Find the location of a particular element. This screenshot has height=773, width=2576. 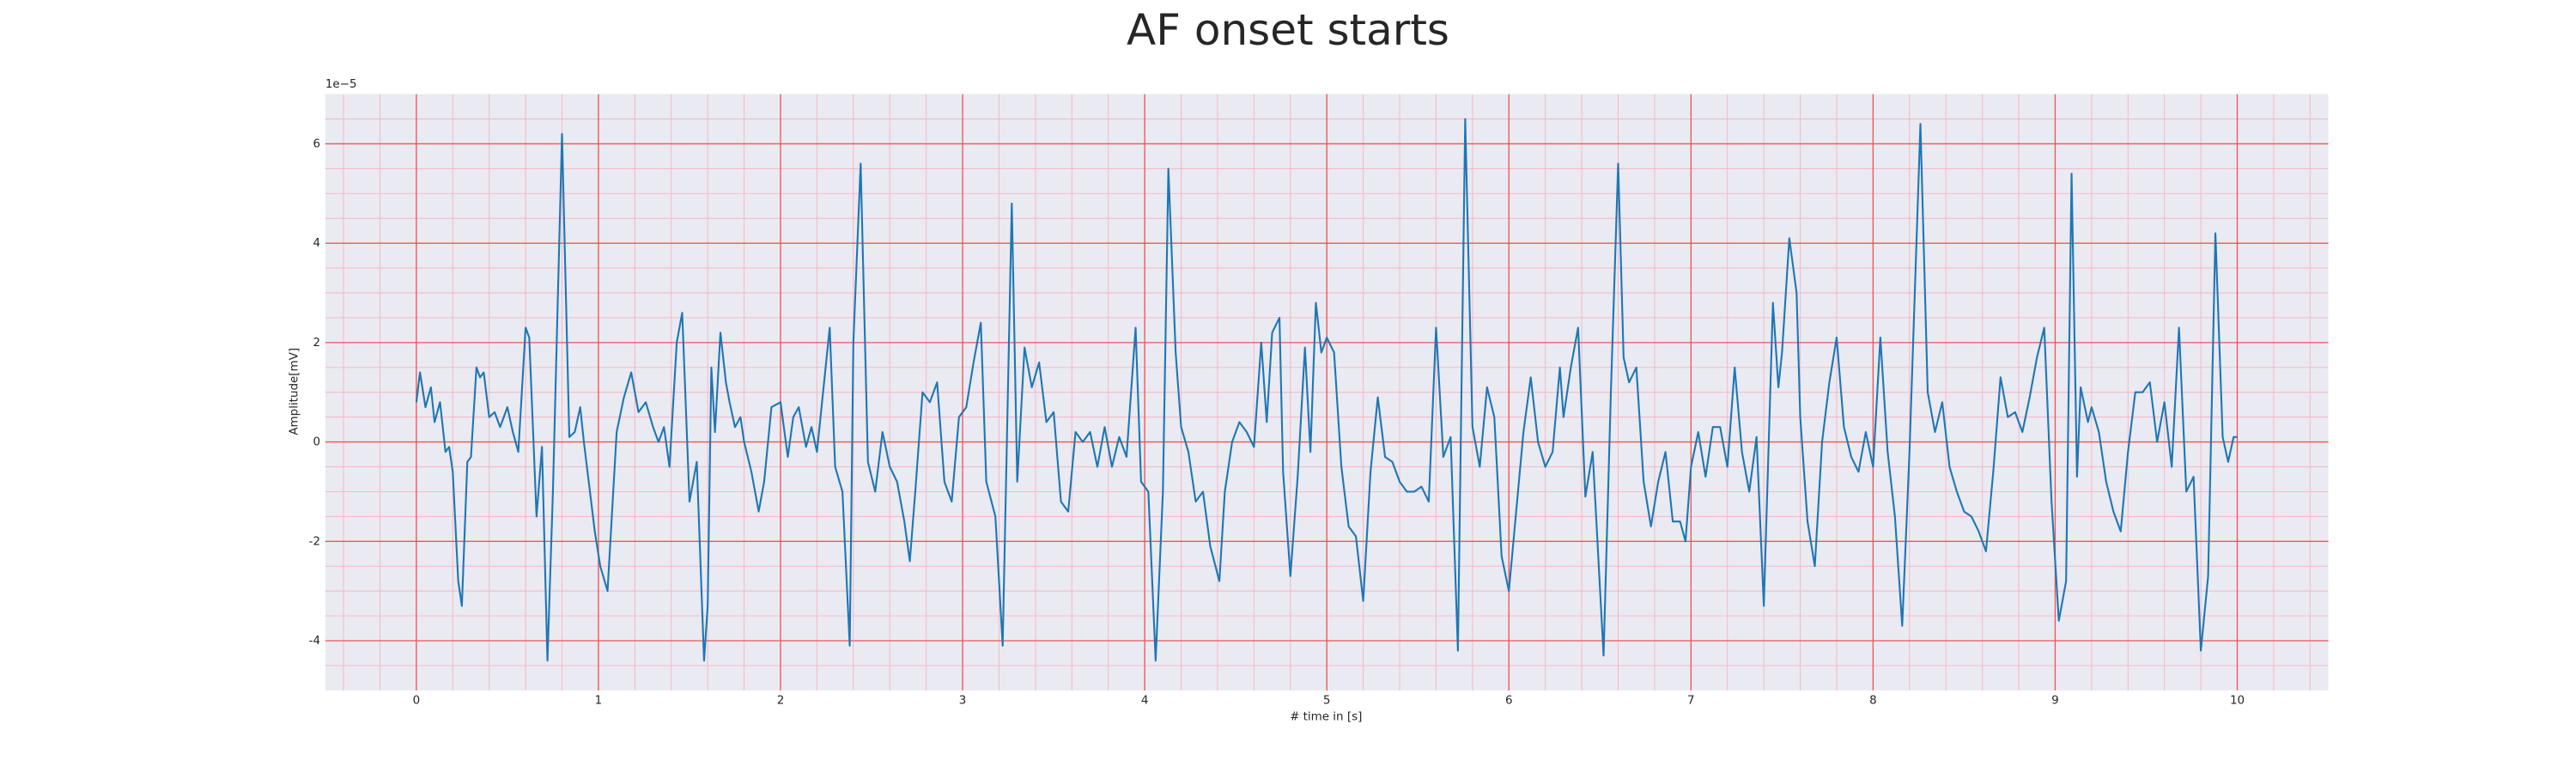

x-axis-label: # time in [s] is located at coordinates (1326, 717).